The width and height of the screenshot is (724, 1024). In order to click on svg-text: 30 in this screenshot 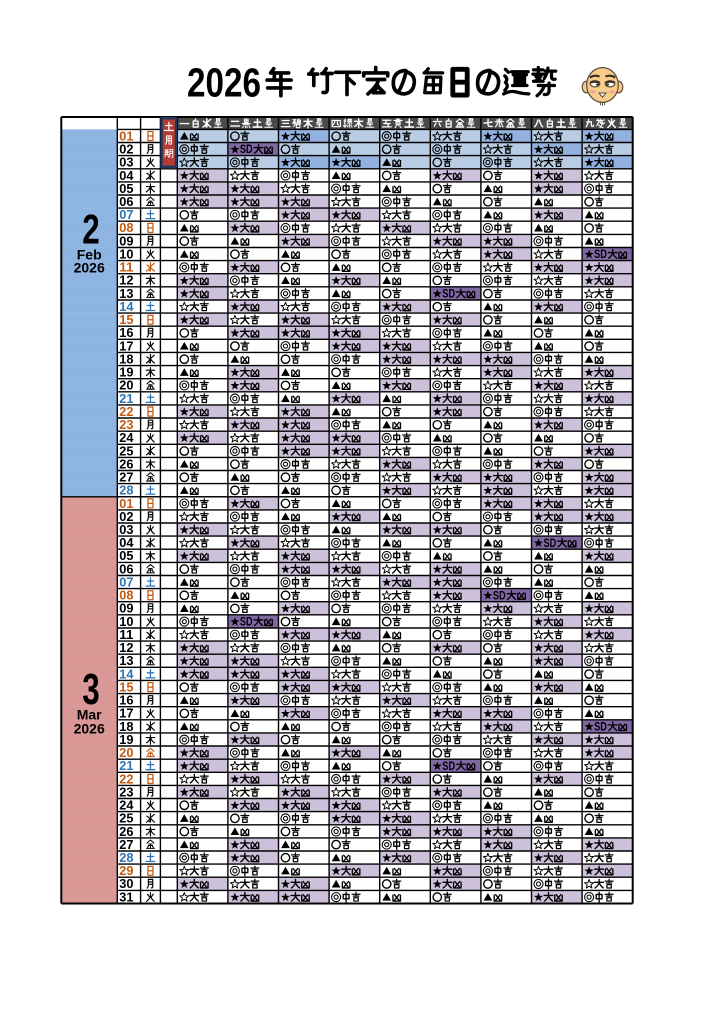, I will do `click(126, 883)`.